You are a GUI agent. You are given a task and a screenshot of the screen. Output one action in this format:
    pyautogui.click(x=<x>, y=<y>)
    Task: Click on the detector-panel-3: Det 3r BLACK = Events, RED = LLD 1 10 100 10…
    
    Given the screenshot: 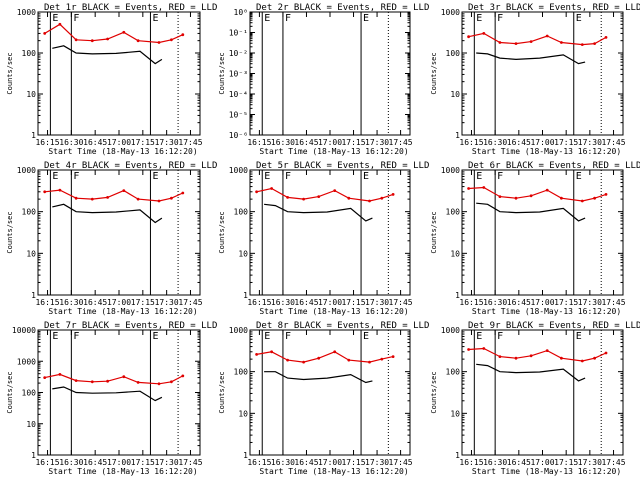 What is the action you would take?
    pyautogui.click(x=535, y=79)
    